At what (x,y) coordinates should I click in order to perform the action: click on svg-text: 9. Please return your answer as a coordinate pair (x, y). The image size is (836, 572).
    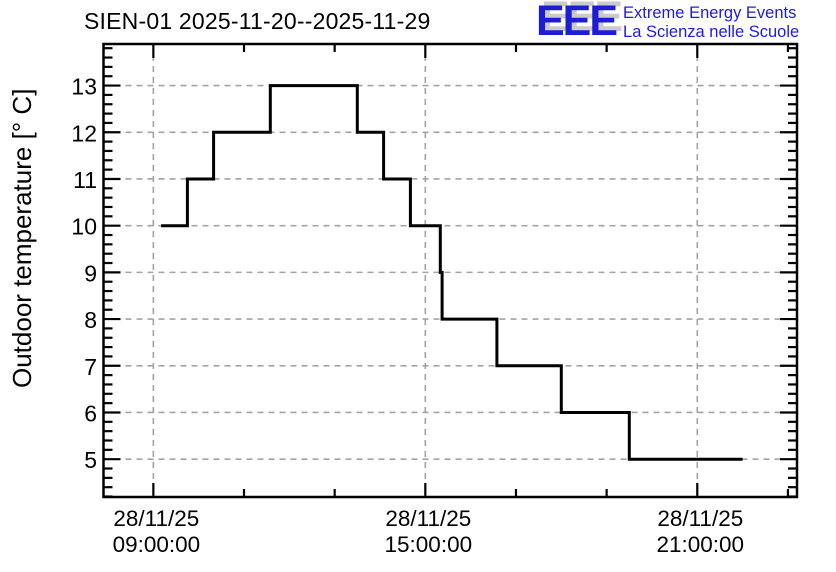
    Looking at the image, I should click on (90, 273).